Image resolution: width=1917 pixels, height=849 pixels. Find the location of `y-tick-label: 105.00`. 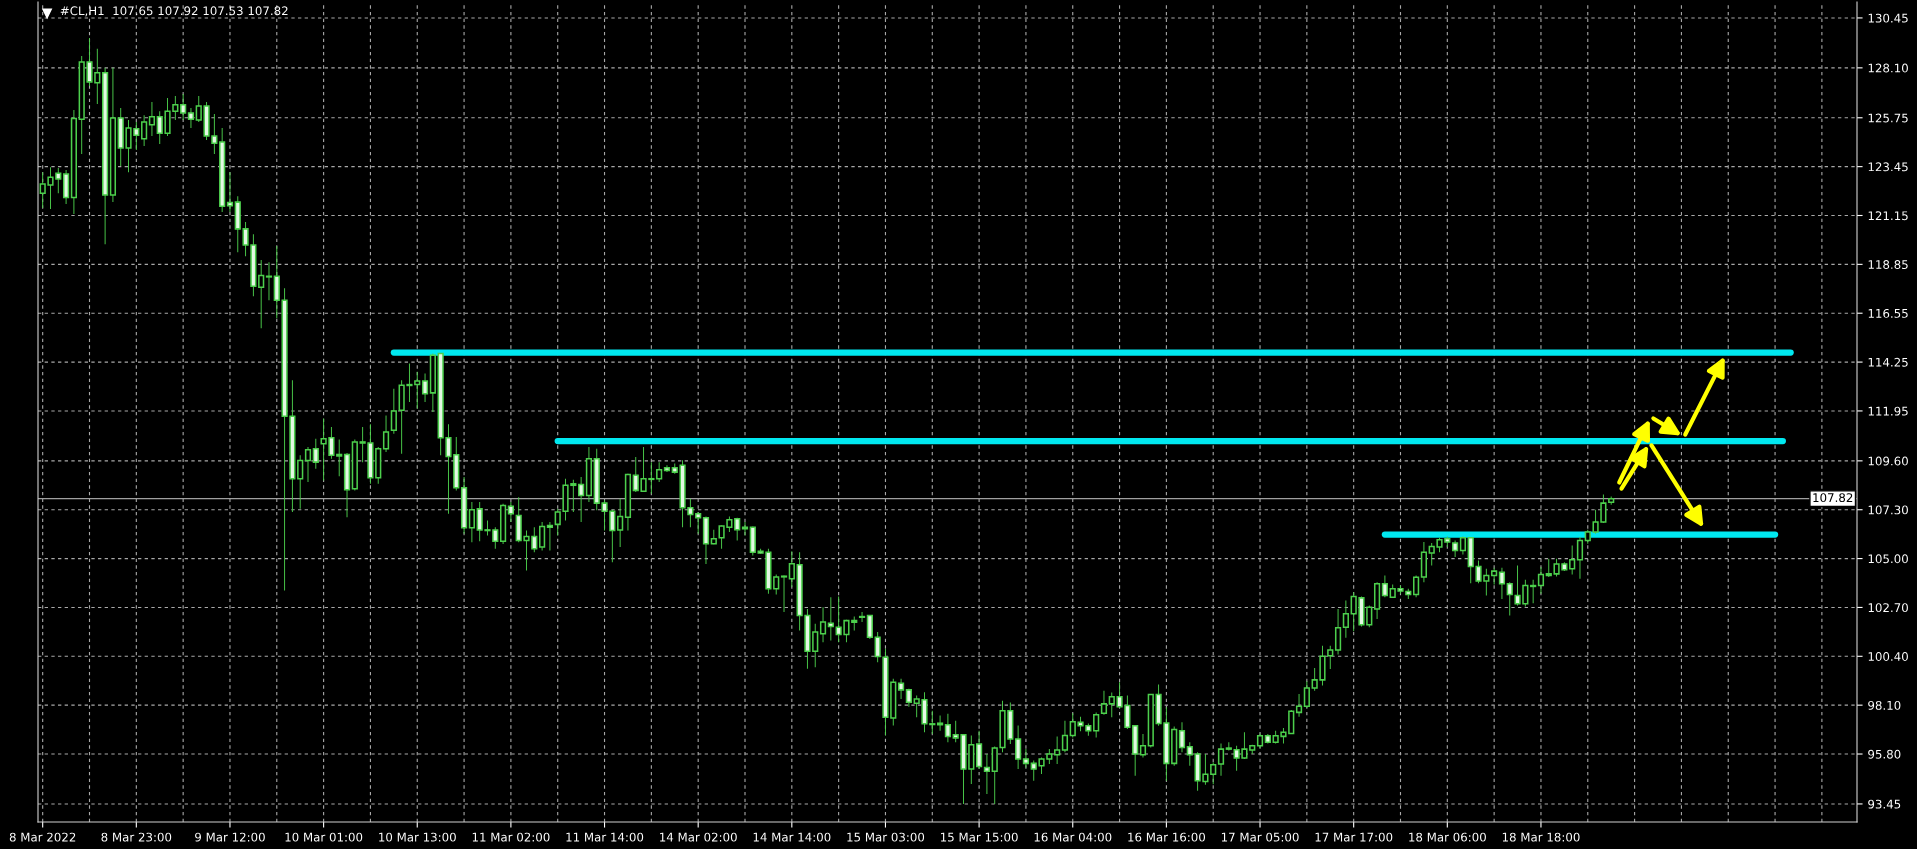

y-tick-label: 105.00 is located at coordinates (1888, 559).